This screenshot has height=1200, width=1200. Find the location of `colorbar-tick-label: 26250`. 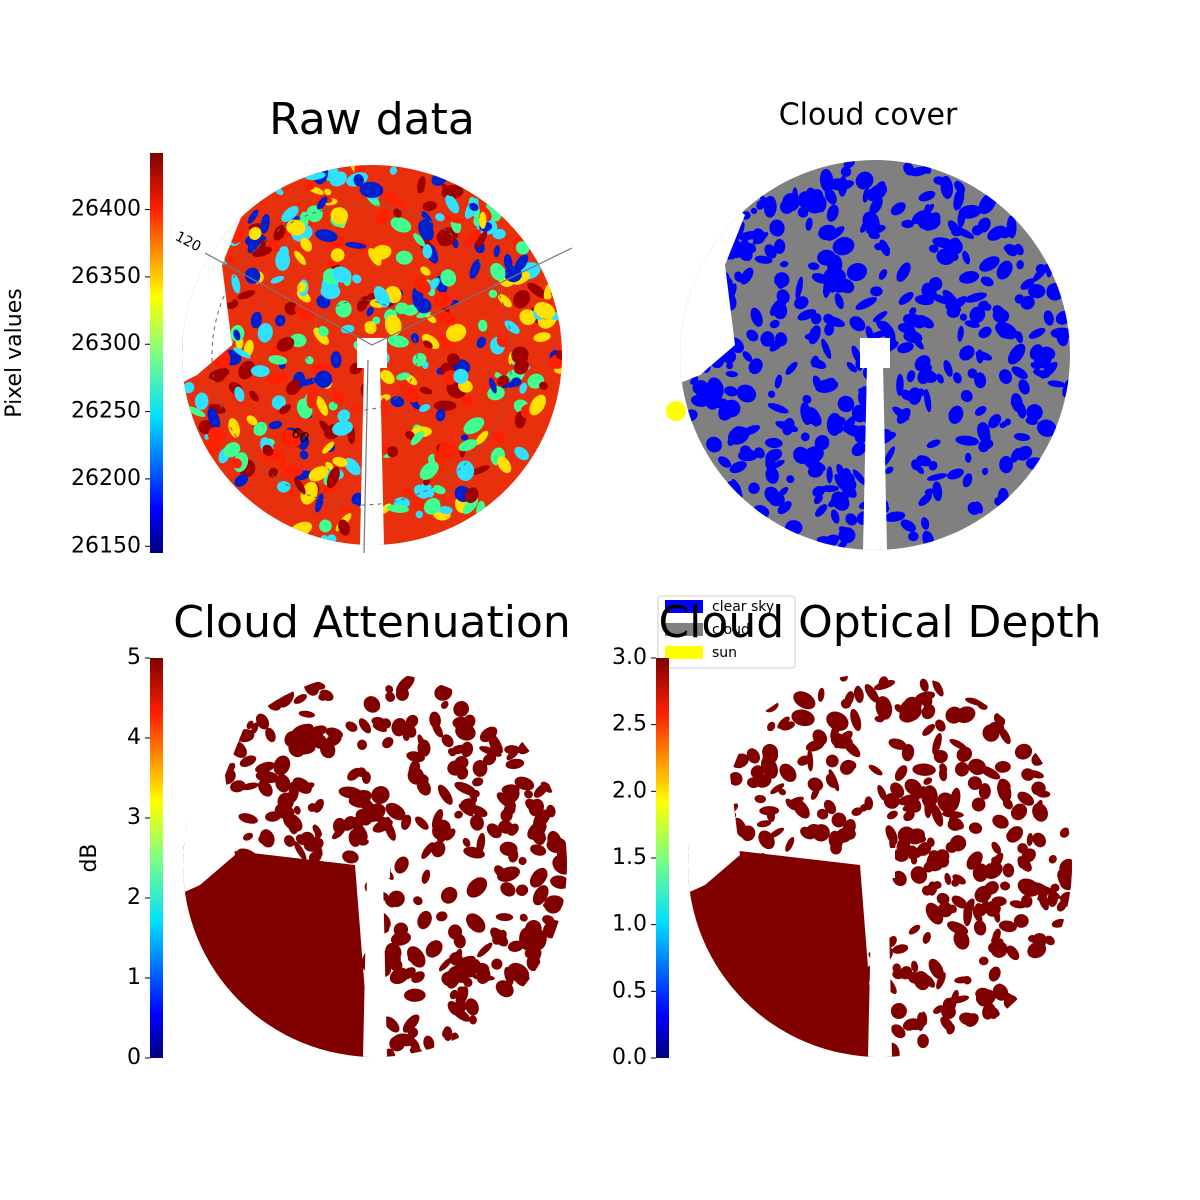

colorbar-tick-label: 26250 is located at coordinates (106, 411).